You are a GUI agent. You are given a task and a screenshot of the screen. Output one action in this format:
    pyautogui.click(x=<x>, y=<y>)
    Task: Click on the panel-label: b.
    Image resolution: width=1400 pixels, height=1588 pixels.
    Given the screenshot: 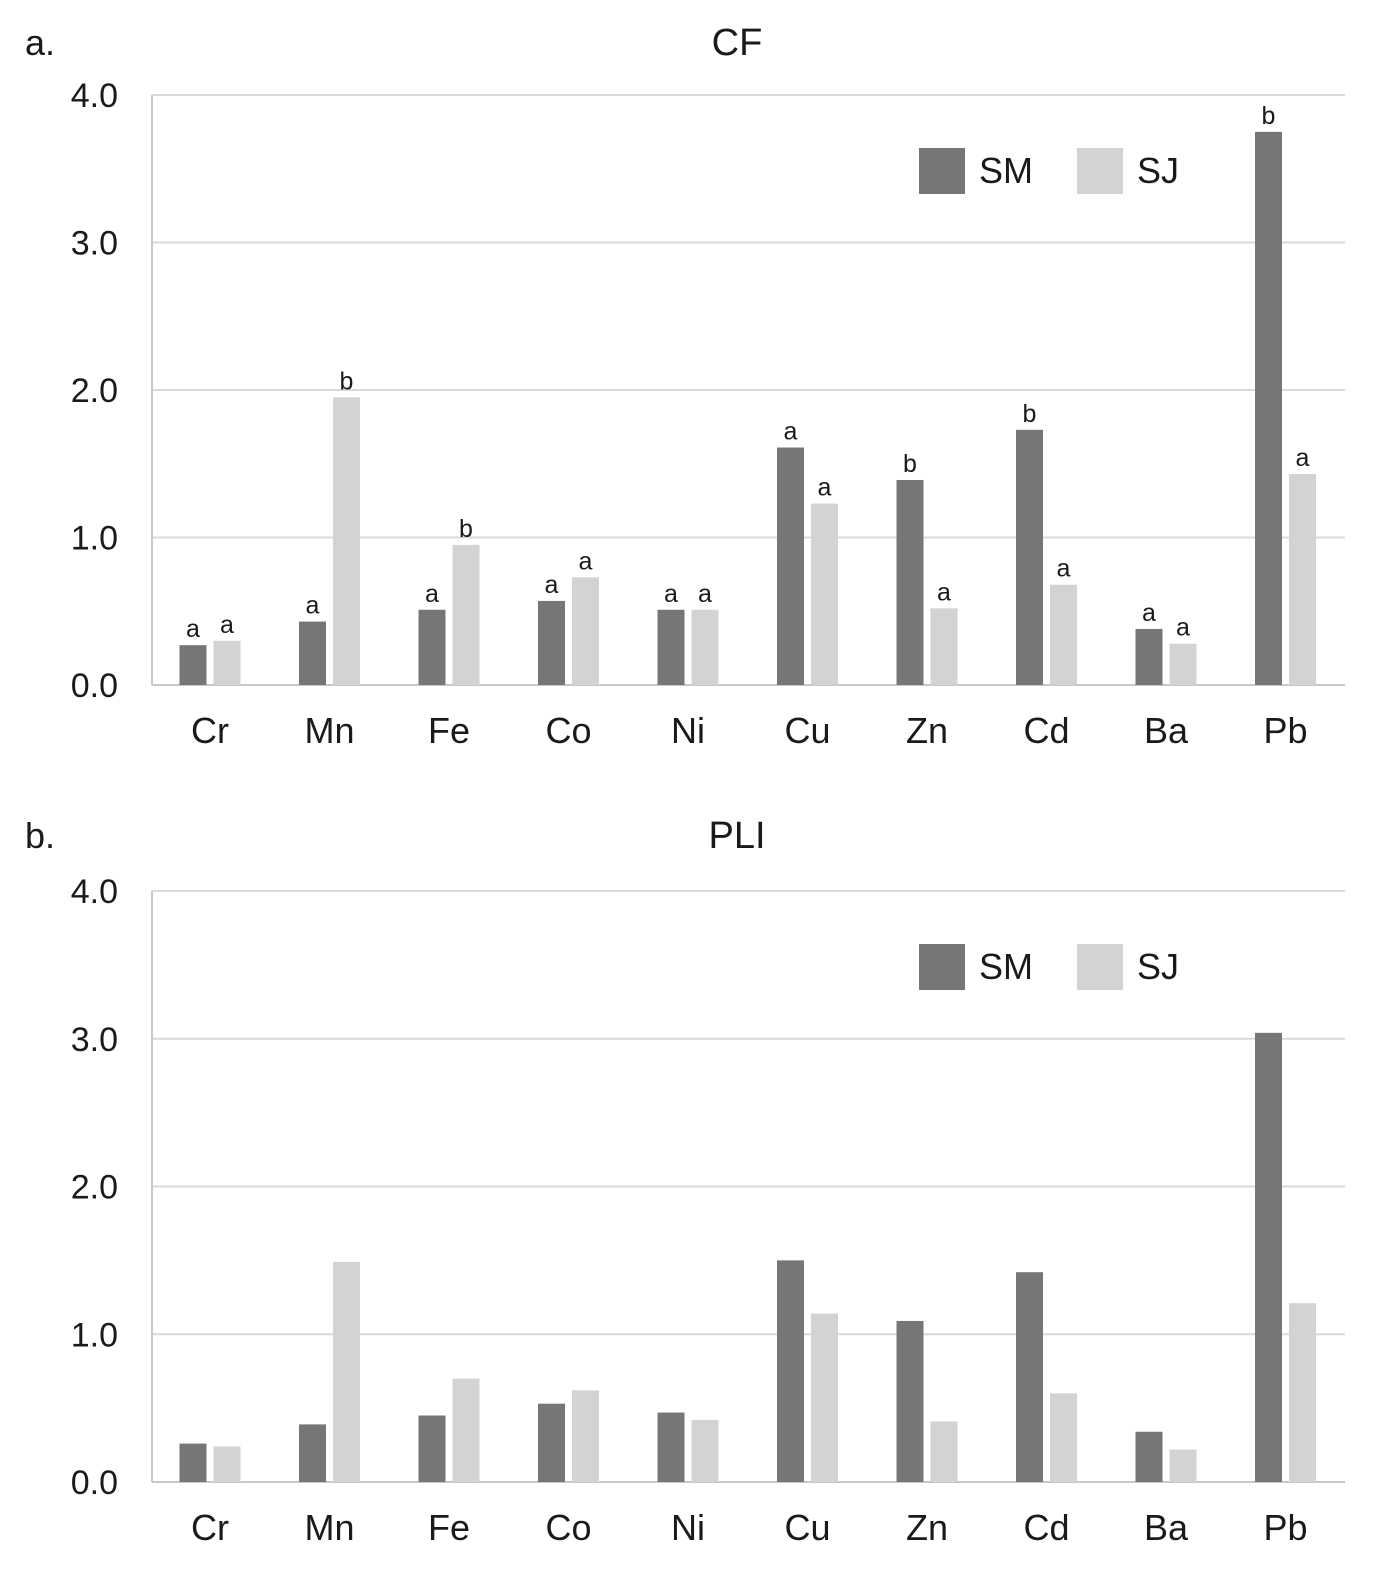 What is the action you would take?
    pyautogui.click(x=40, y=835)
    